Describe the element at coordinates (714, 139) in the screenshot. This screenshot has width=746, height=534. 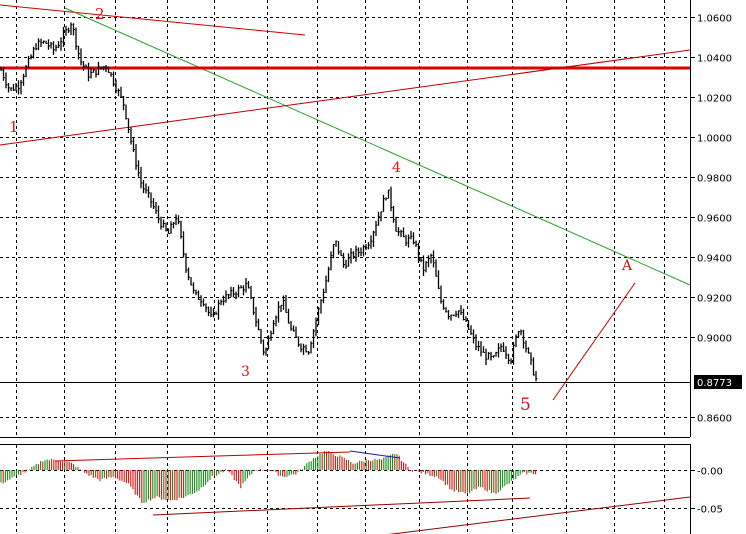
I see `price-tick-label: 1.0000` at that location.